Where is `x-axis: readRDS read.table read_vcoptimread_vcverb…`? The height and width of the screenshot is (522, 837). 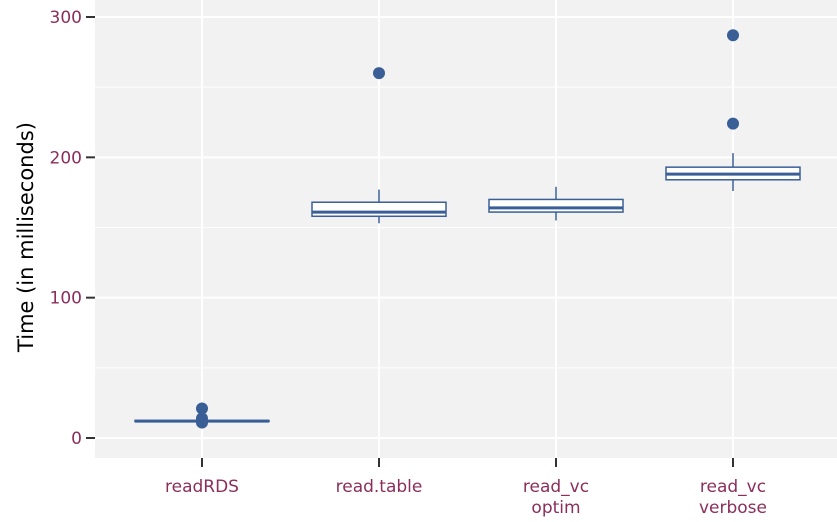
x-axis: readRDS read.table read_vcoptimread_vcverb… is located at coordinates (466, 488).